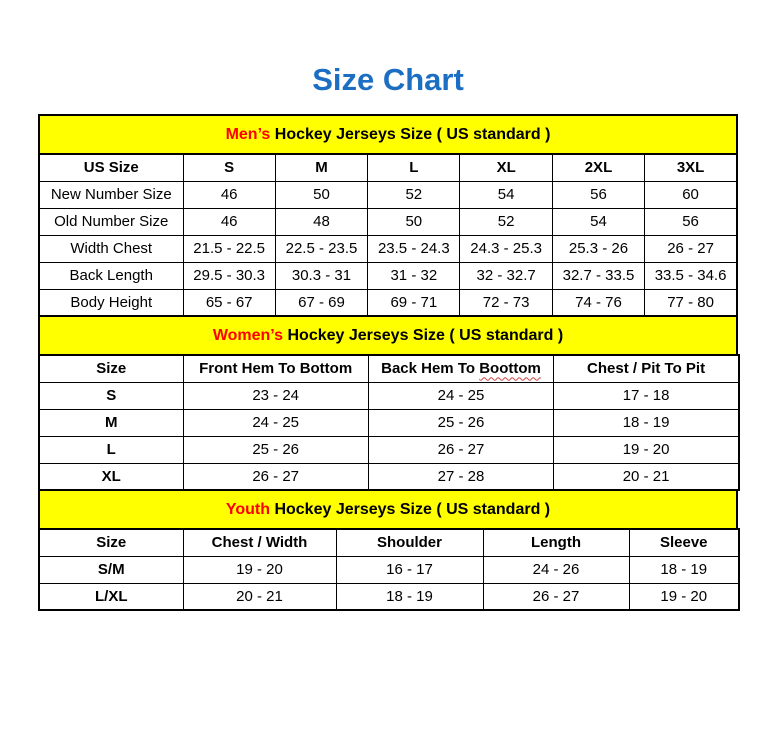 This screenshot has width=776, height=754. Describe the element at coordinates (646, 395) in the screenshot. I see `value-cell: 17 - 18` at that location.